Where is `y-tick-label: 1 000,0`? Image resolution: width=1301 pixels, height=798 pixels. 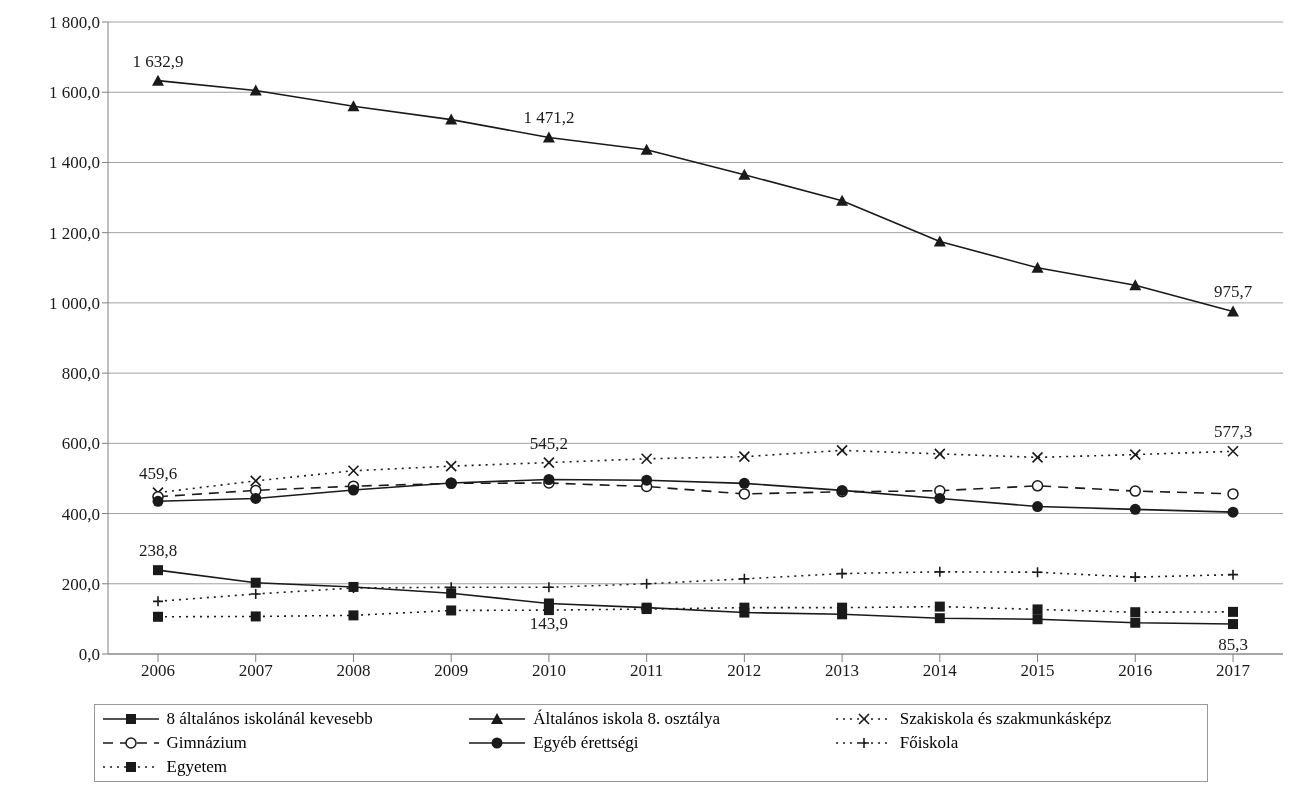
y-tick-label: 1 000,0 is located at coordinates (74, 303).